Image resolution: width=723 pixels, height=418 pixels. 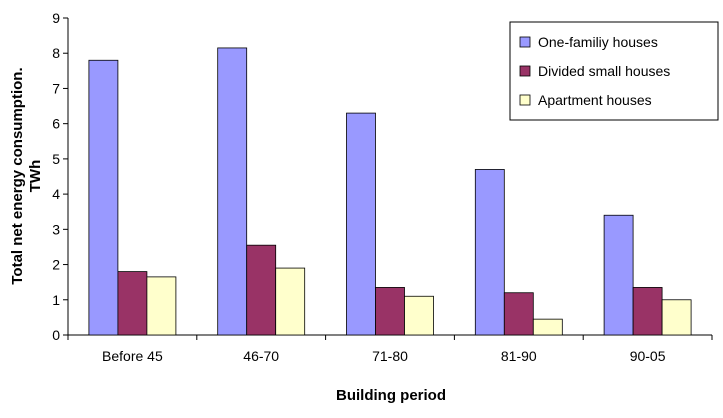 What do you see at coordinates (56, 335) in the screenshot?
I see `y-tick-label: 0` at bounding box center [56, 335].